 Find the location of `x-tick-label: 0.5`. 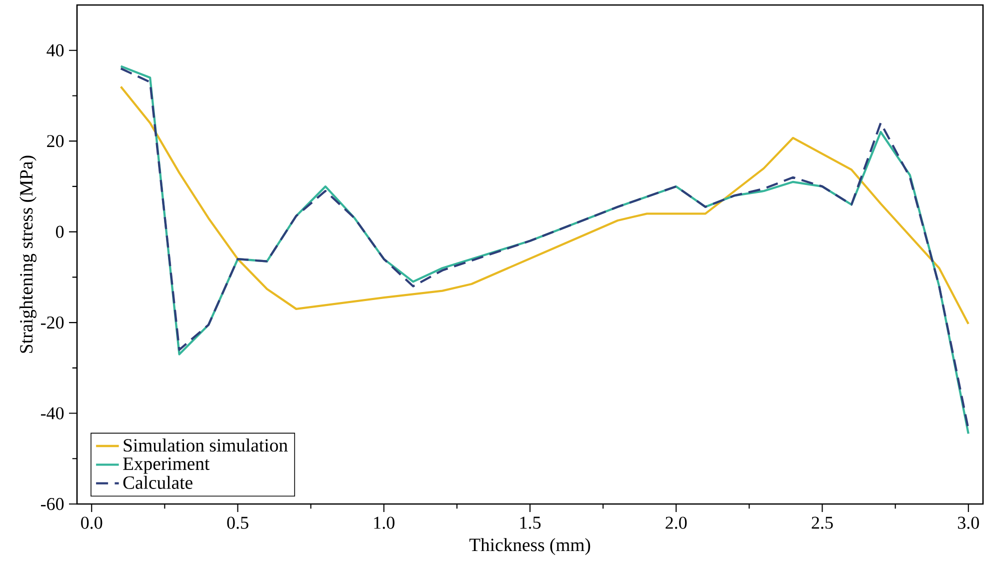

x-tick-label: 0.5 is located at coordinates (237, 522).